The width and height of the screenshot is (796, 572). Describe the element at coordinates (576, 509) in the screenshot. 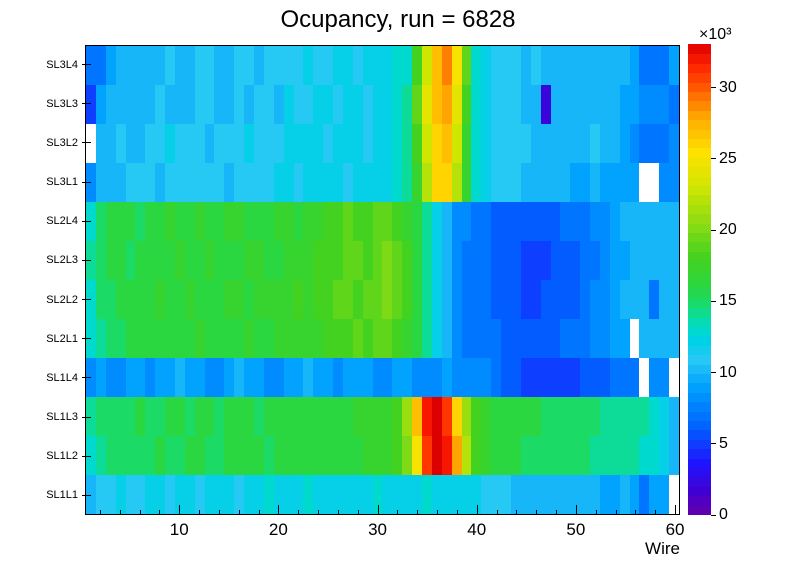

I see `x-axis-major-tick` at that location.